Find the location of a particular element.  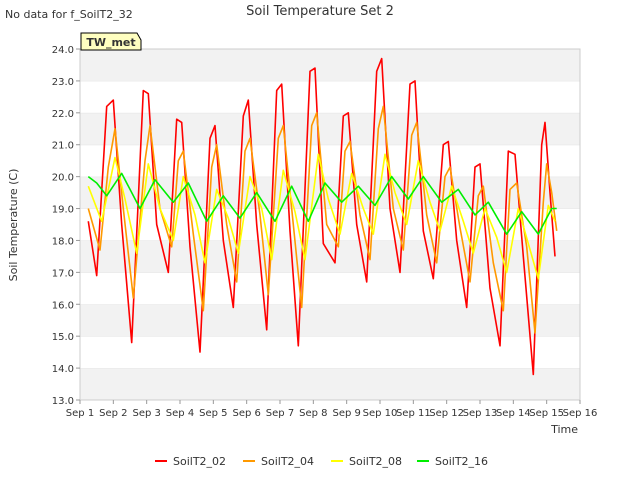

station-tag-label: TW_met is located at coordinates (110, 42).